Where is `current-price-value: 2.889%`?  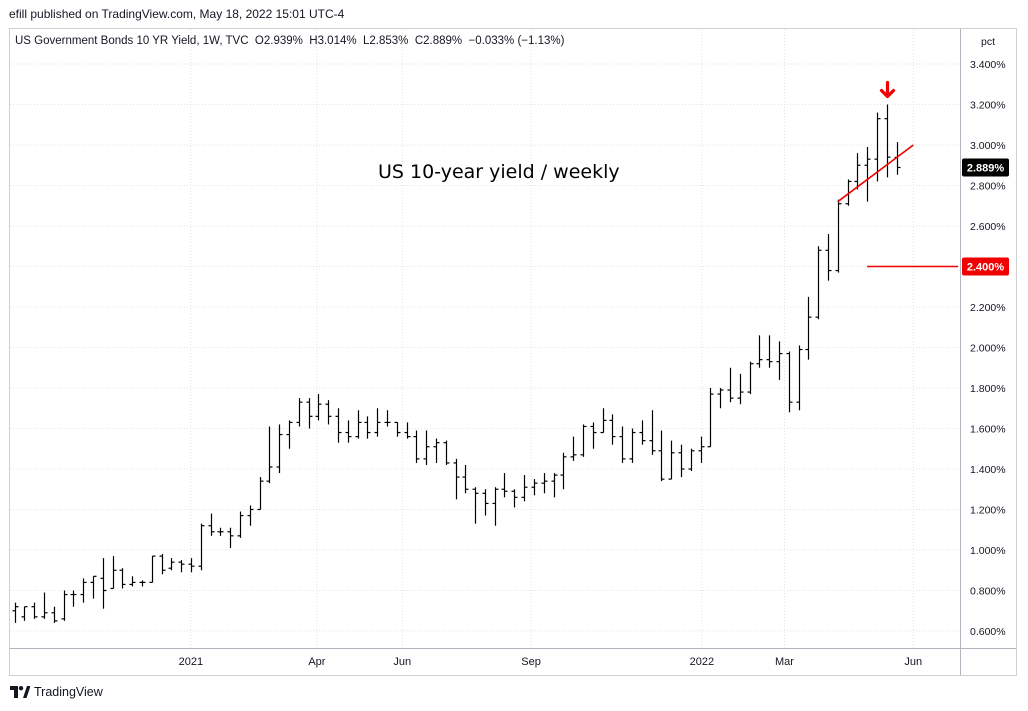
current-price-value: 2.889% is located at coordinates (986, 168).